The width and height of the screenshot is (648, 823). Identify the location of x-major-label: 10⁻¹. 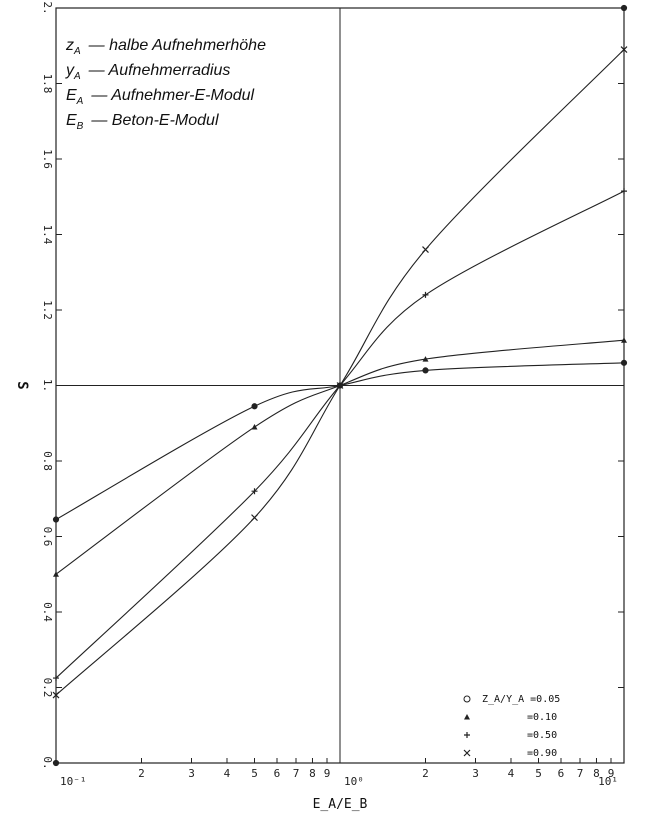
(73, 781).